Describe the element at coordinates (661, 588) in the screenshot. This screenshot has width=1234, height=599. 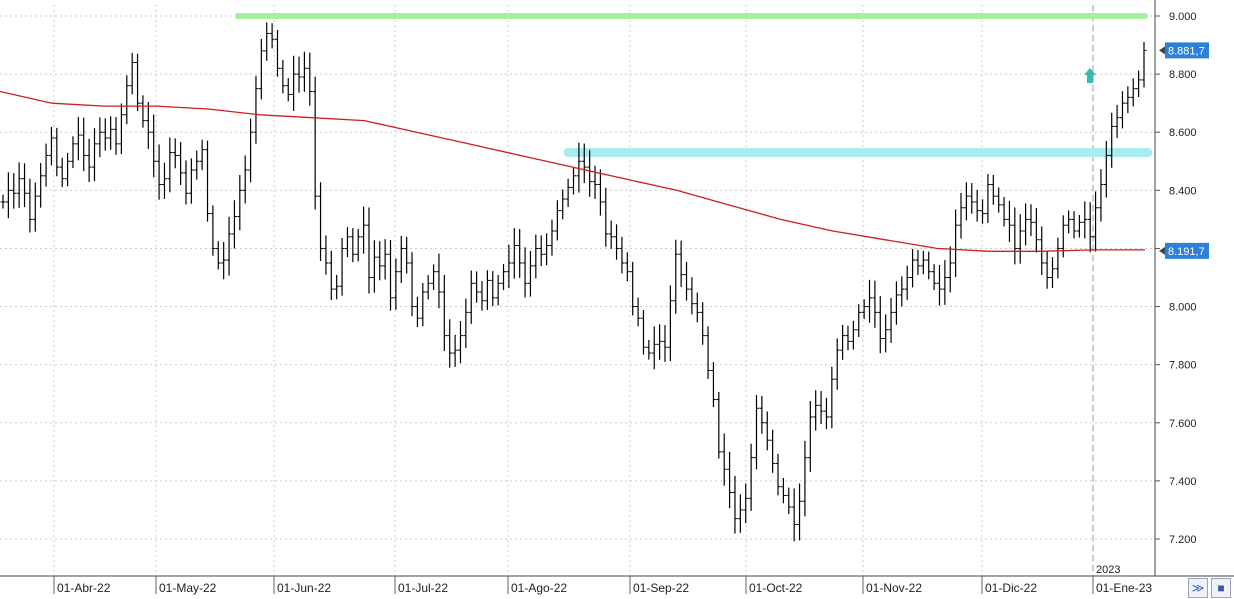
I see `x-tick-label: 01-Sep-22` at that location.